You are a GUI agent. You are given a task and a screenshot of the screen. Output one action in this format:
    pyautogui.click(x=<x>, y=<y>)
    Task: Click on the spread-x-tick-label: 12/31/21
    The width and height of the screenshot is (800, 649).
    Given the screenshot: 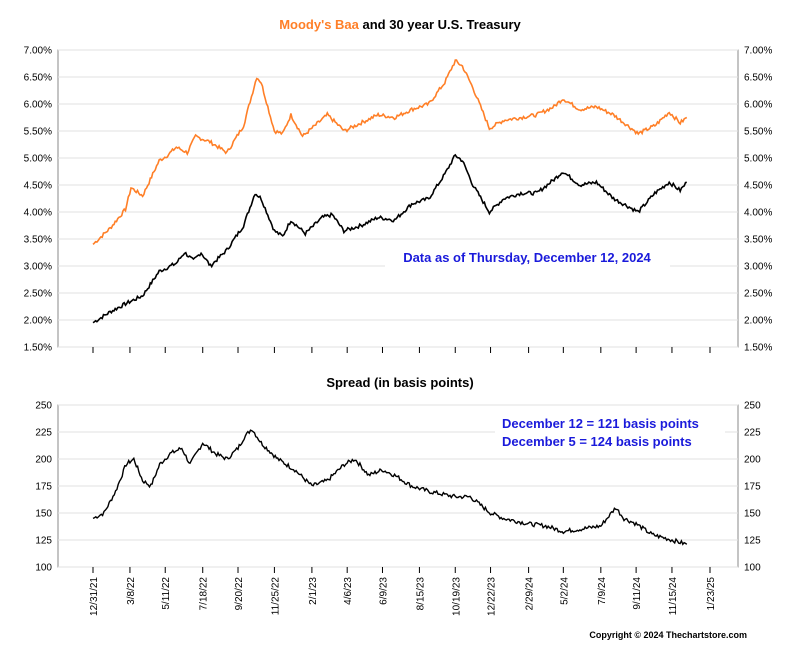 What is the action you would take?
    pyautogui.click(x=94, y=596)
    